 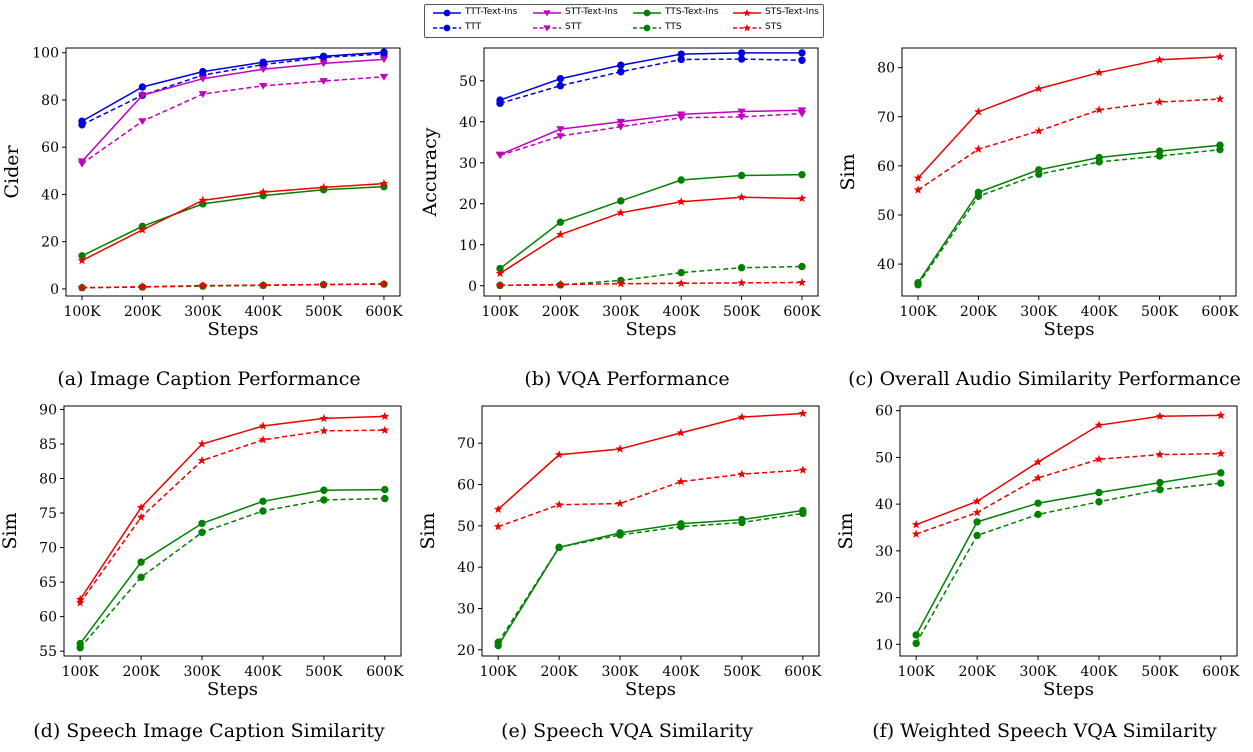 What do you see at coordinates (233, 329) in the screenshot?
I see `x-axis-label: Steps` at bounding box center [233, 329].